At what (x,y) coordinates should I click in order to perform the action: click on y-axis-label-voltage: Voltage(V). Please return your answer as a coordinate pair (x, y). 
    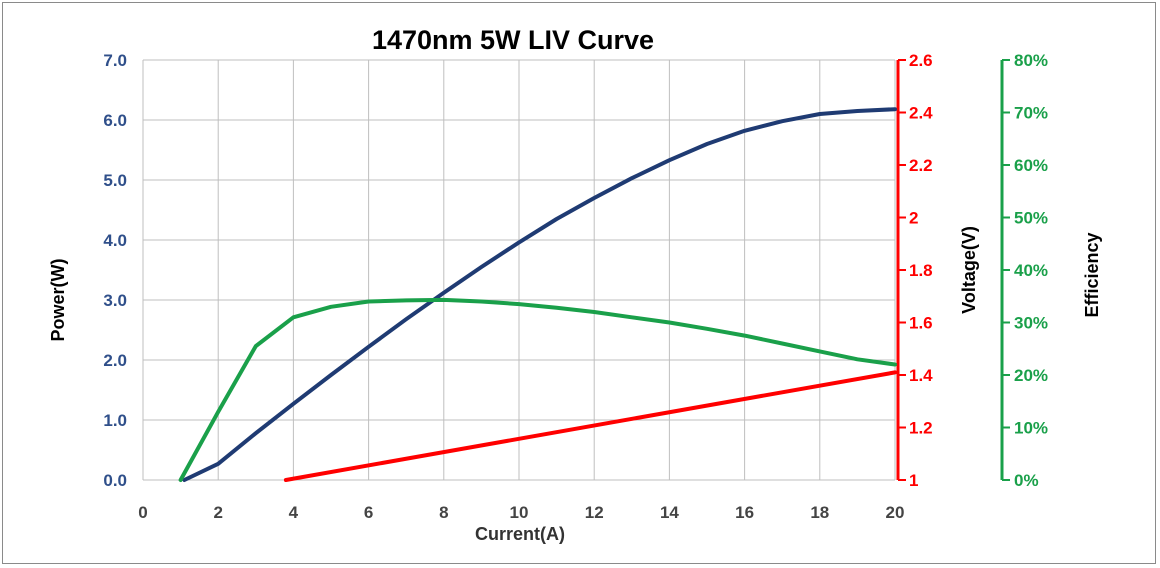
    Looking at the image, I should click on (969, 270).